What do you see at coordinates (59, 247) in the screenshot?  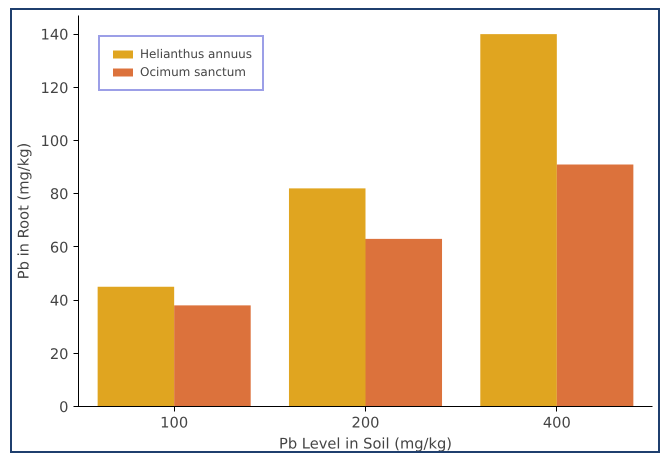 I see `y-tick-label: 60` at bounding box center [59, 247].